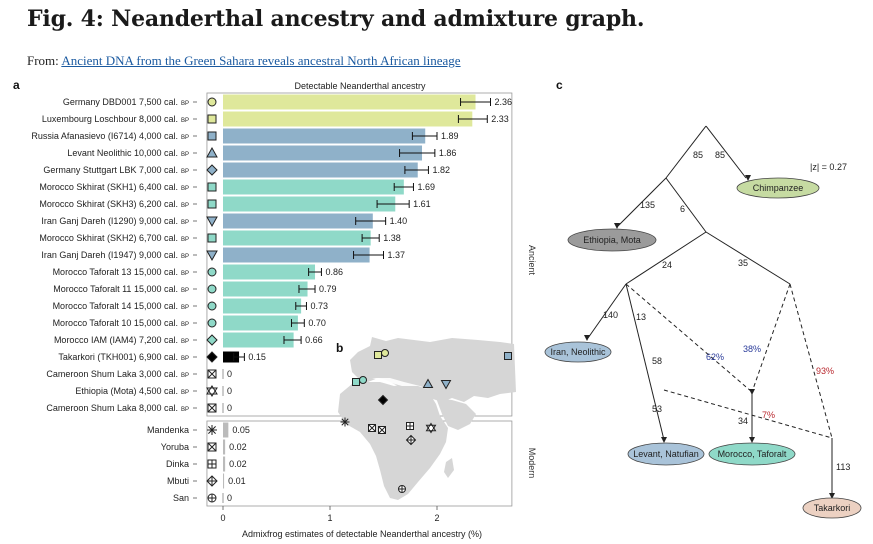 Image resolution: width=873 pixels, height=544 pixels. Describe the element at coordinates (237, 481) in the screenshot. I see `value-label: 0.01` at that location.